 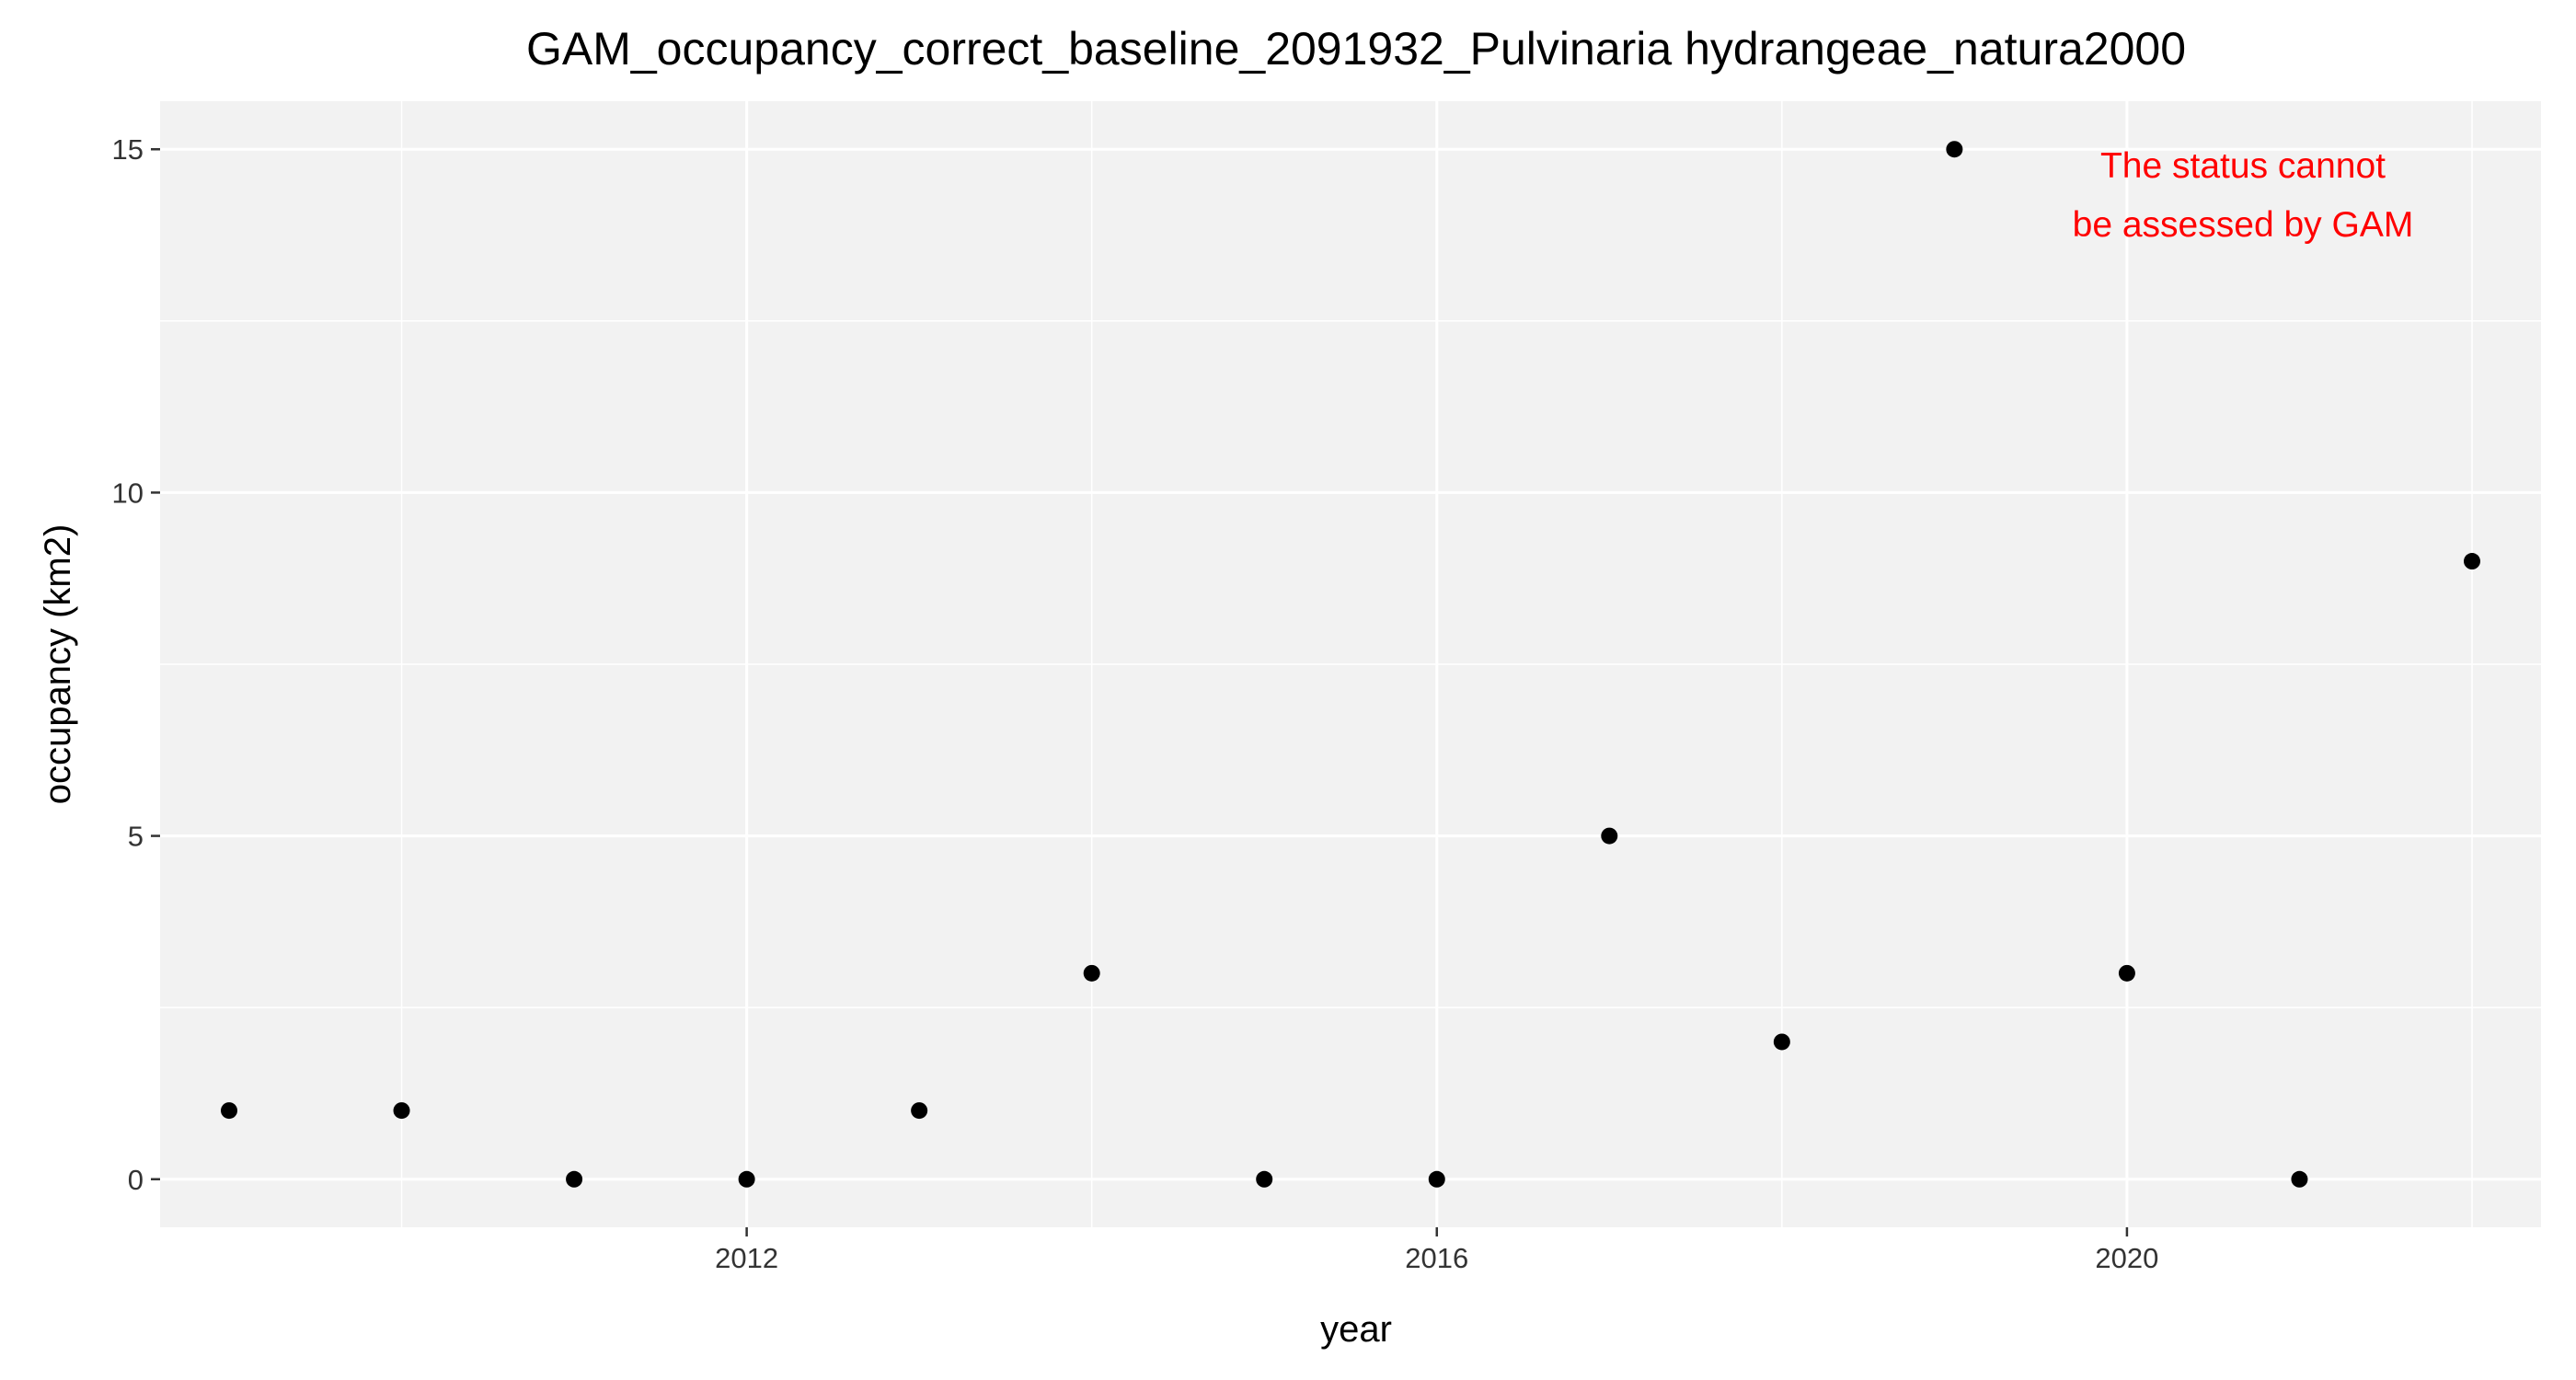 What do you see at coordinates (2243, 225) in the screenshot?
I see `annotation-line: be assessed by GAM` at bounding box center [2243, 225].